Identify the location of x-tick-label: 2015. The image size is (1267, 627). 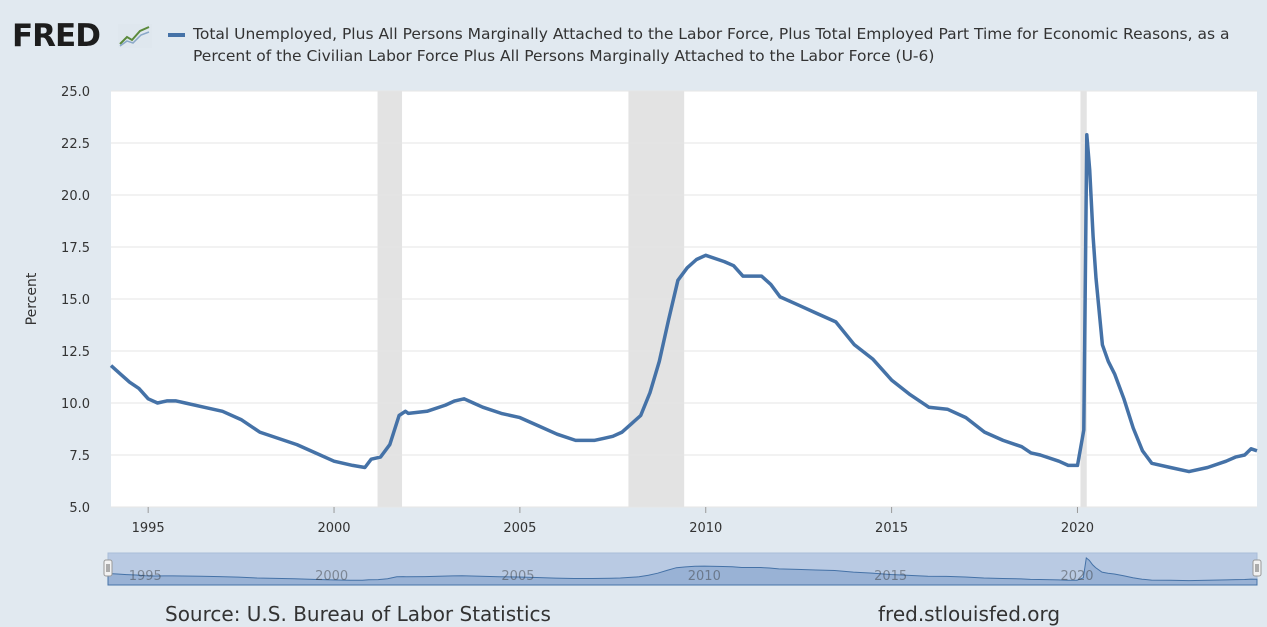
(891, 528).